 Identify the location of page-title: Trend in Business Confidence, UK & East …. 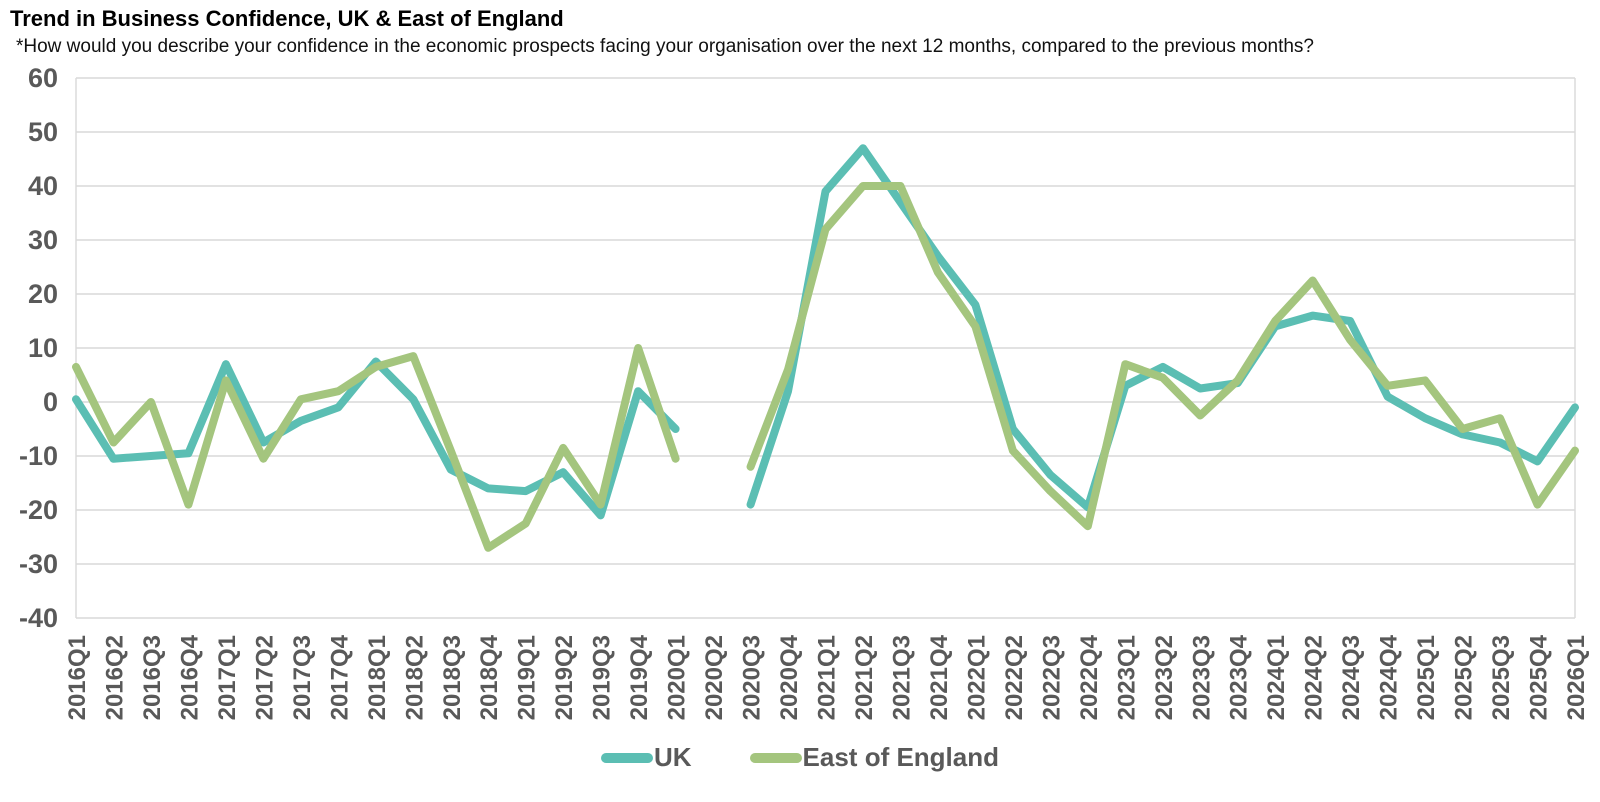
(287, 18).